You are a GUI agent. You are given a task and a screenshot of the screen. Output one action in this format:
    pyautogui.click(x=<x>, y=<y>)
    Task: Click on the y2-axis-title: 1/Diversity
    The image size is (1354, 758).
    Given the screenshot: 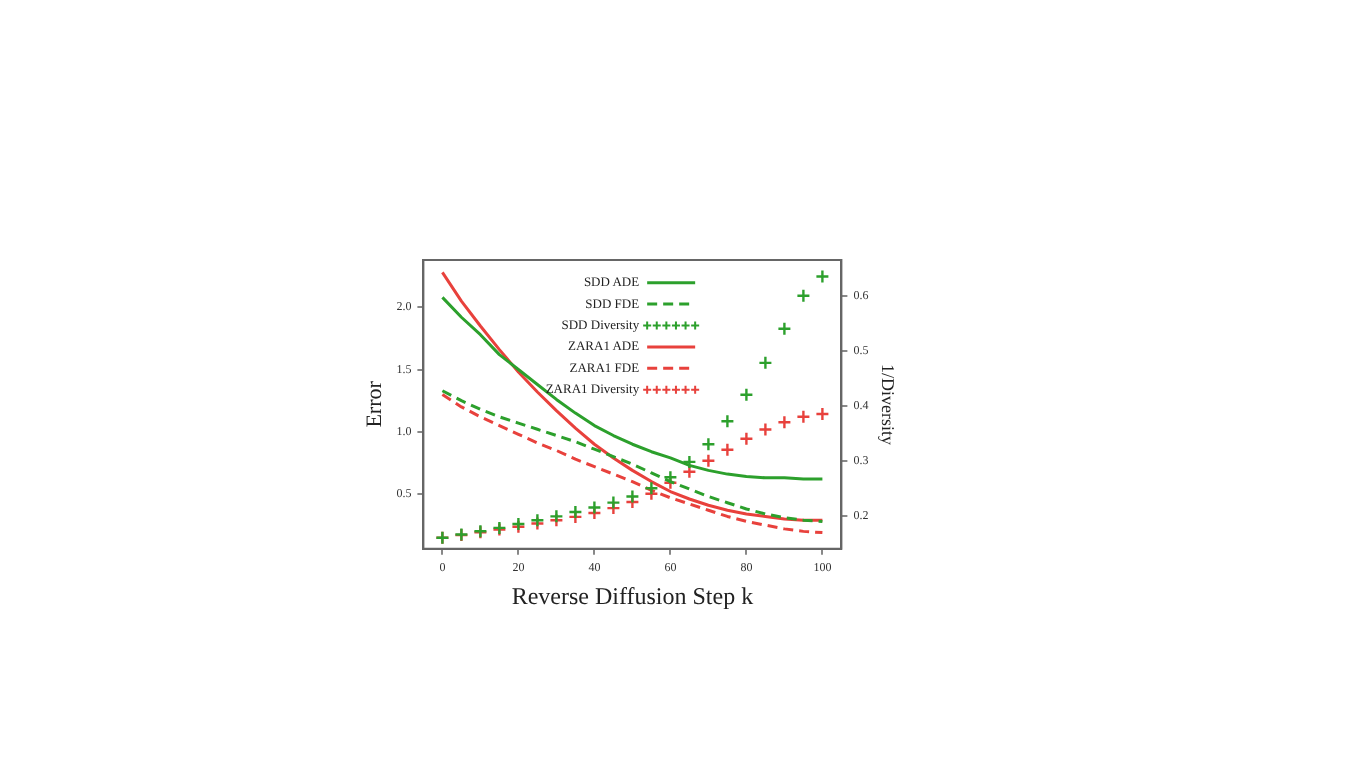 What is the action you would take?
    pyautogui.click(x=888, y=404)
    